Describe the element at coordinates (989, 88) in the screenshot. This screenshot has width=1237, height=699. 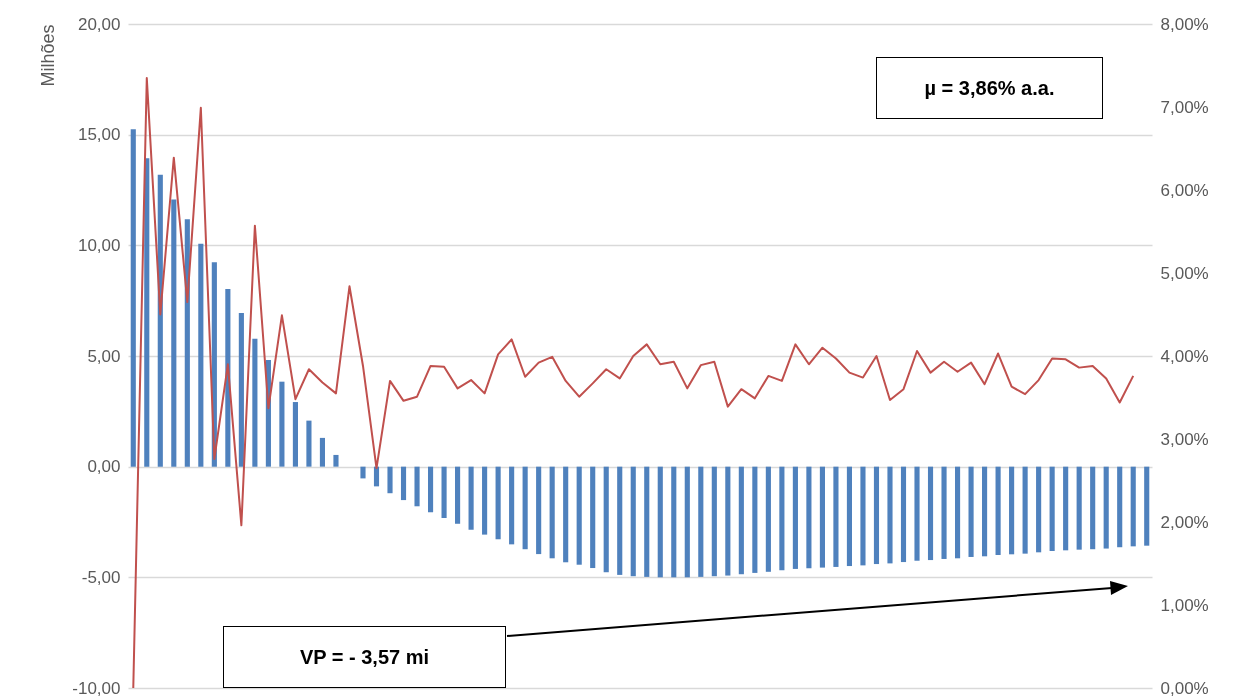
I see `text-box: µ = 3,86% a.a.` at that location.